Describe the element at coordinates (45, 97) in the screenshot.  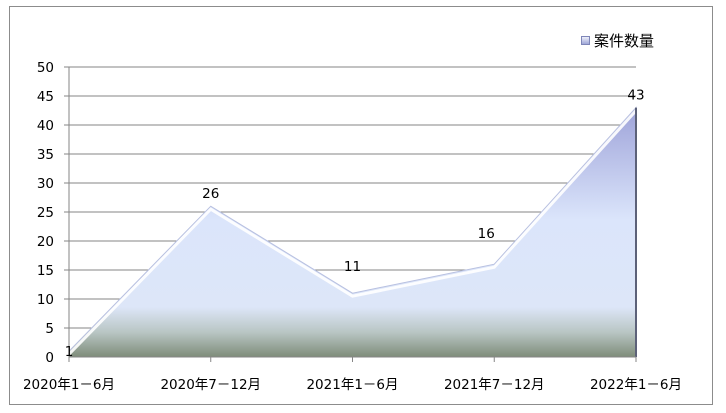
I see `y-tick-label: 45` at that location.